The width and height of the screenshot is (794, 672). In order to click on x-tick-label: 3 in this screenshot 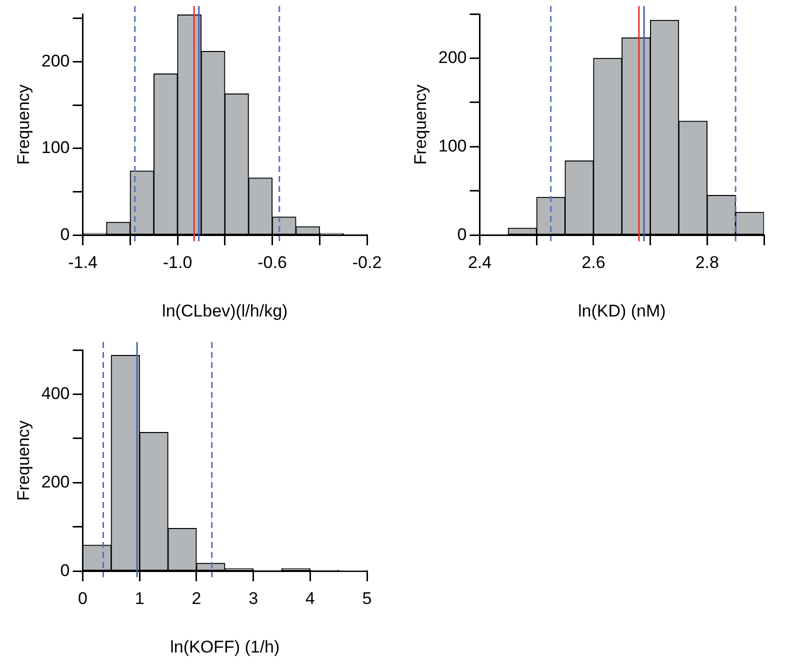, I will do `click(253, 598)`.